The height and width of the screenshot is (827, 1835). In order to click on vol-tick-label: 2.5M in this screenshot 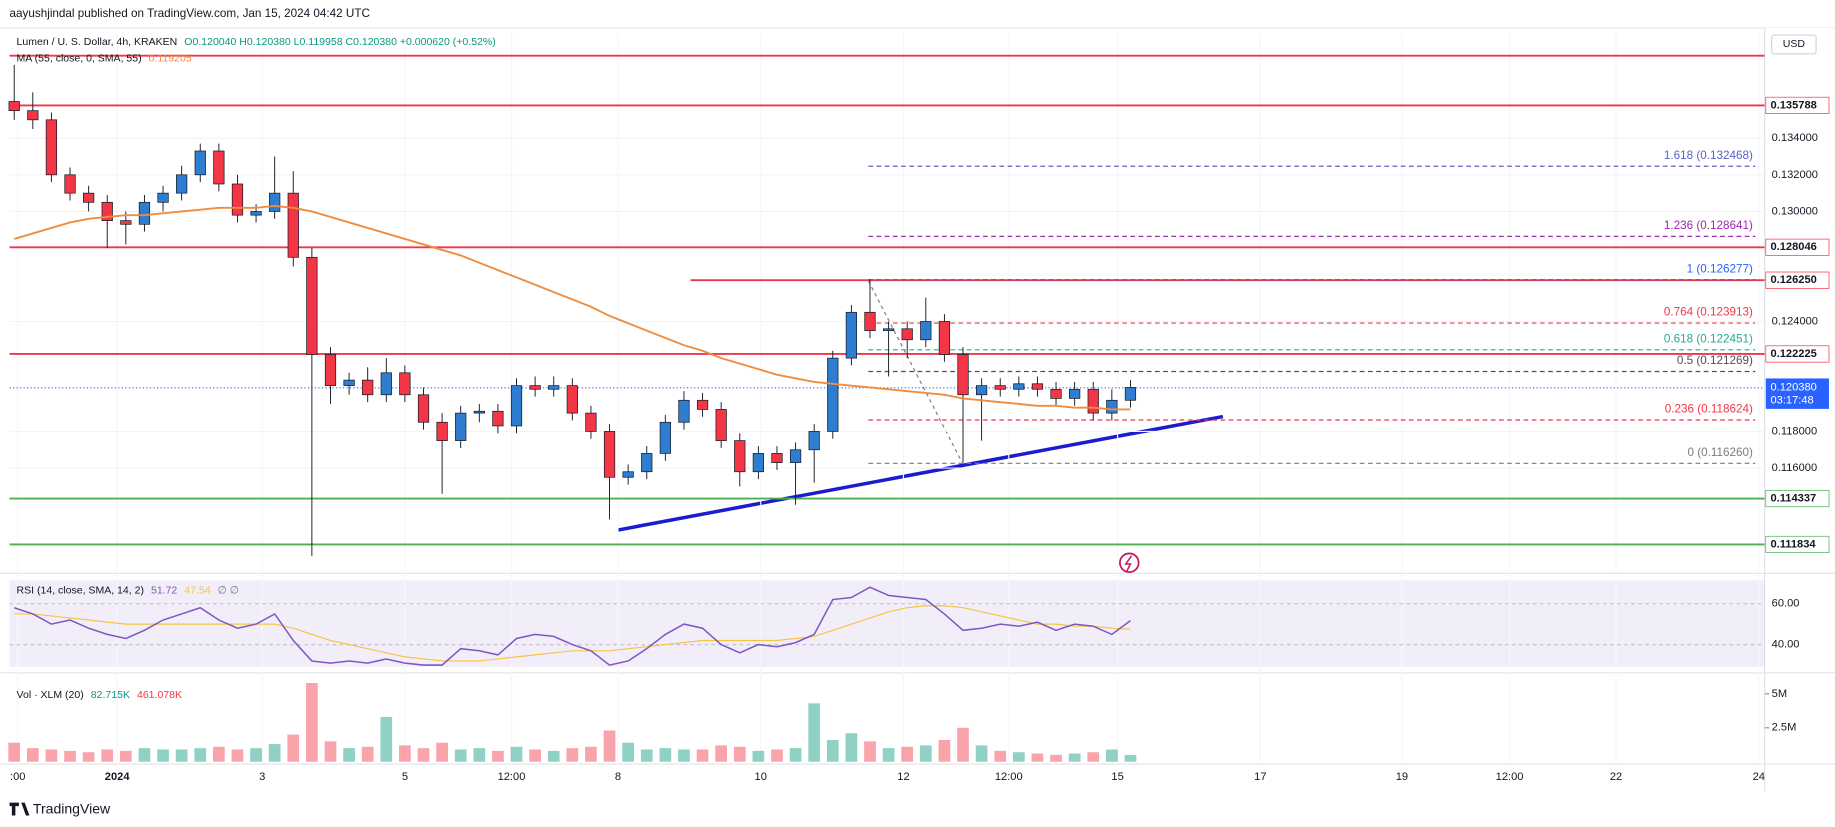, I will do `click(1784, 728)`.